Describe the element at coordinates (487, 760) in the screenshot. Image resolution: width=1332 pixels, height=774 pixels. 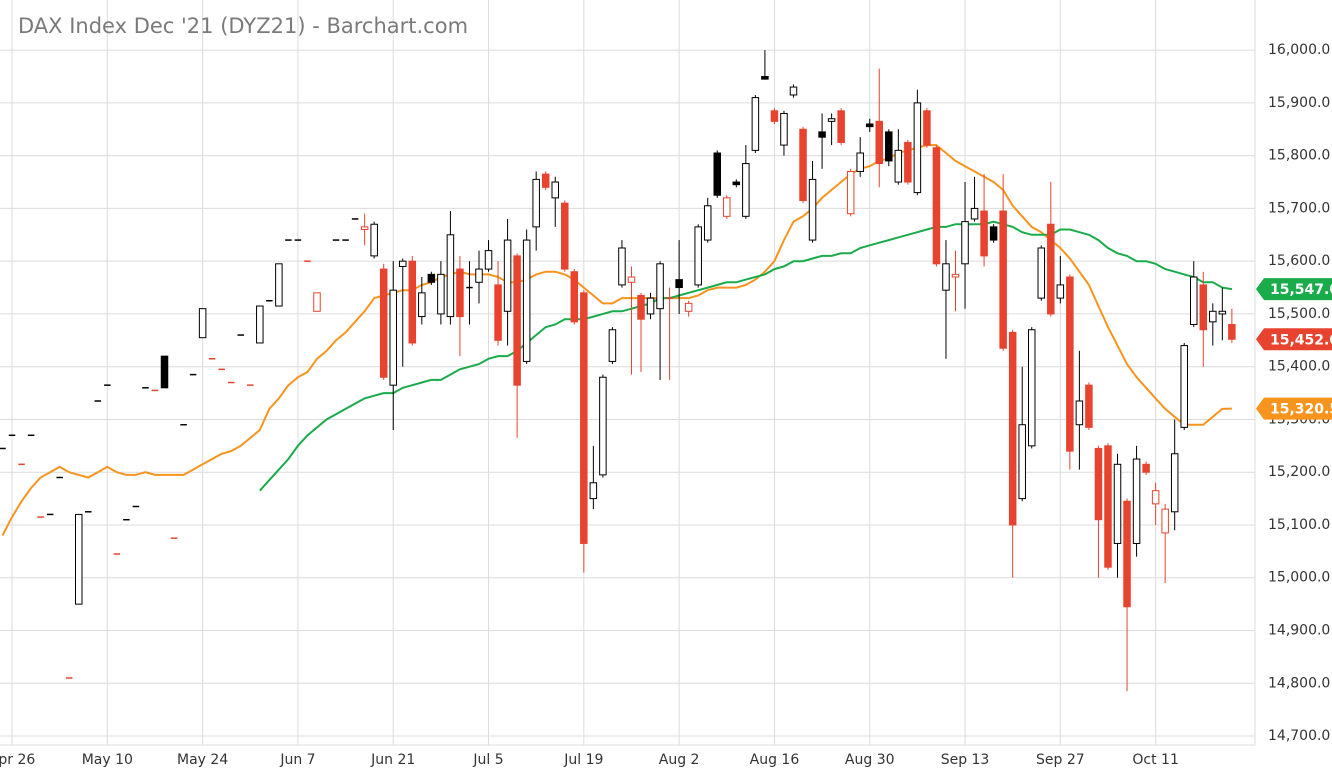
I see `x-tick-label: Jul 5` at that location.